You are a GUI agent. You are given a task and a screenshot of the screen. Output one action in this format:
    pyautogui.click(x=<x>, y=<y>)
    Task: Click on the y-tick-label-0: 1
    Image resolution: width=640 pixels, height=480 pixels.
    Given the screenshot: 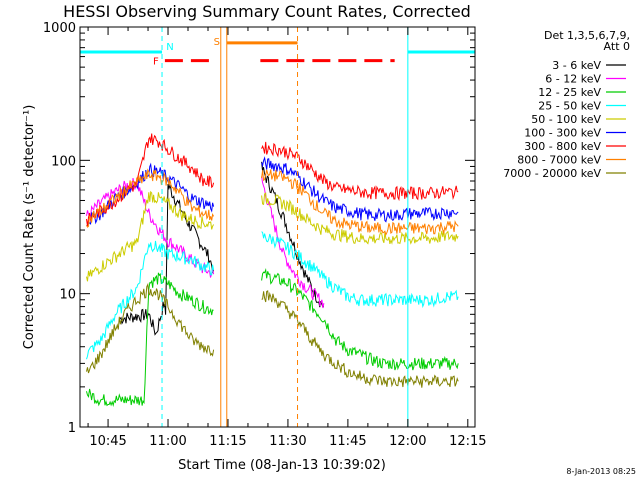 What is the action you would take?
    pyautogui.click(x=72, y=428)
    